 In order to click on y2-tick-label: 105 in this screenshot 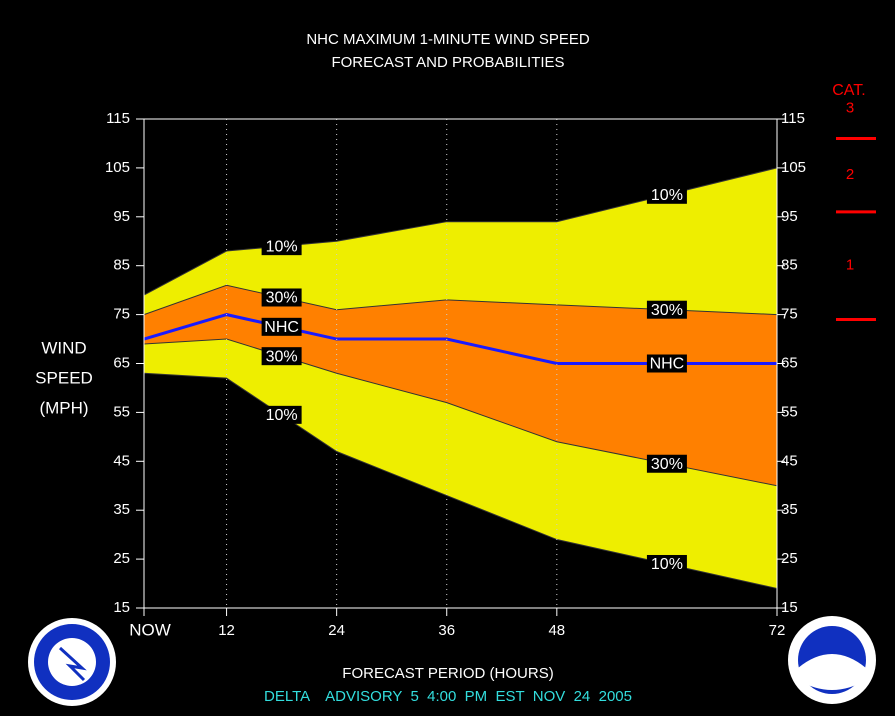, I will do `click(793, 167)`.